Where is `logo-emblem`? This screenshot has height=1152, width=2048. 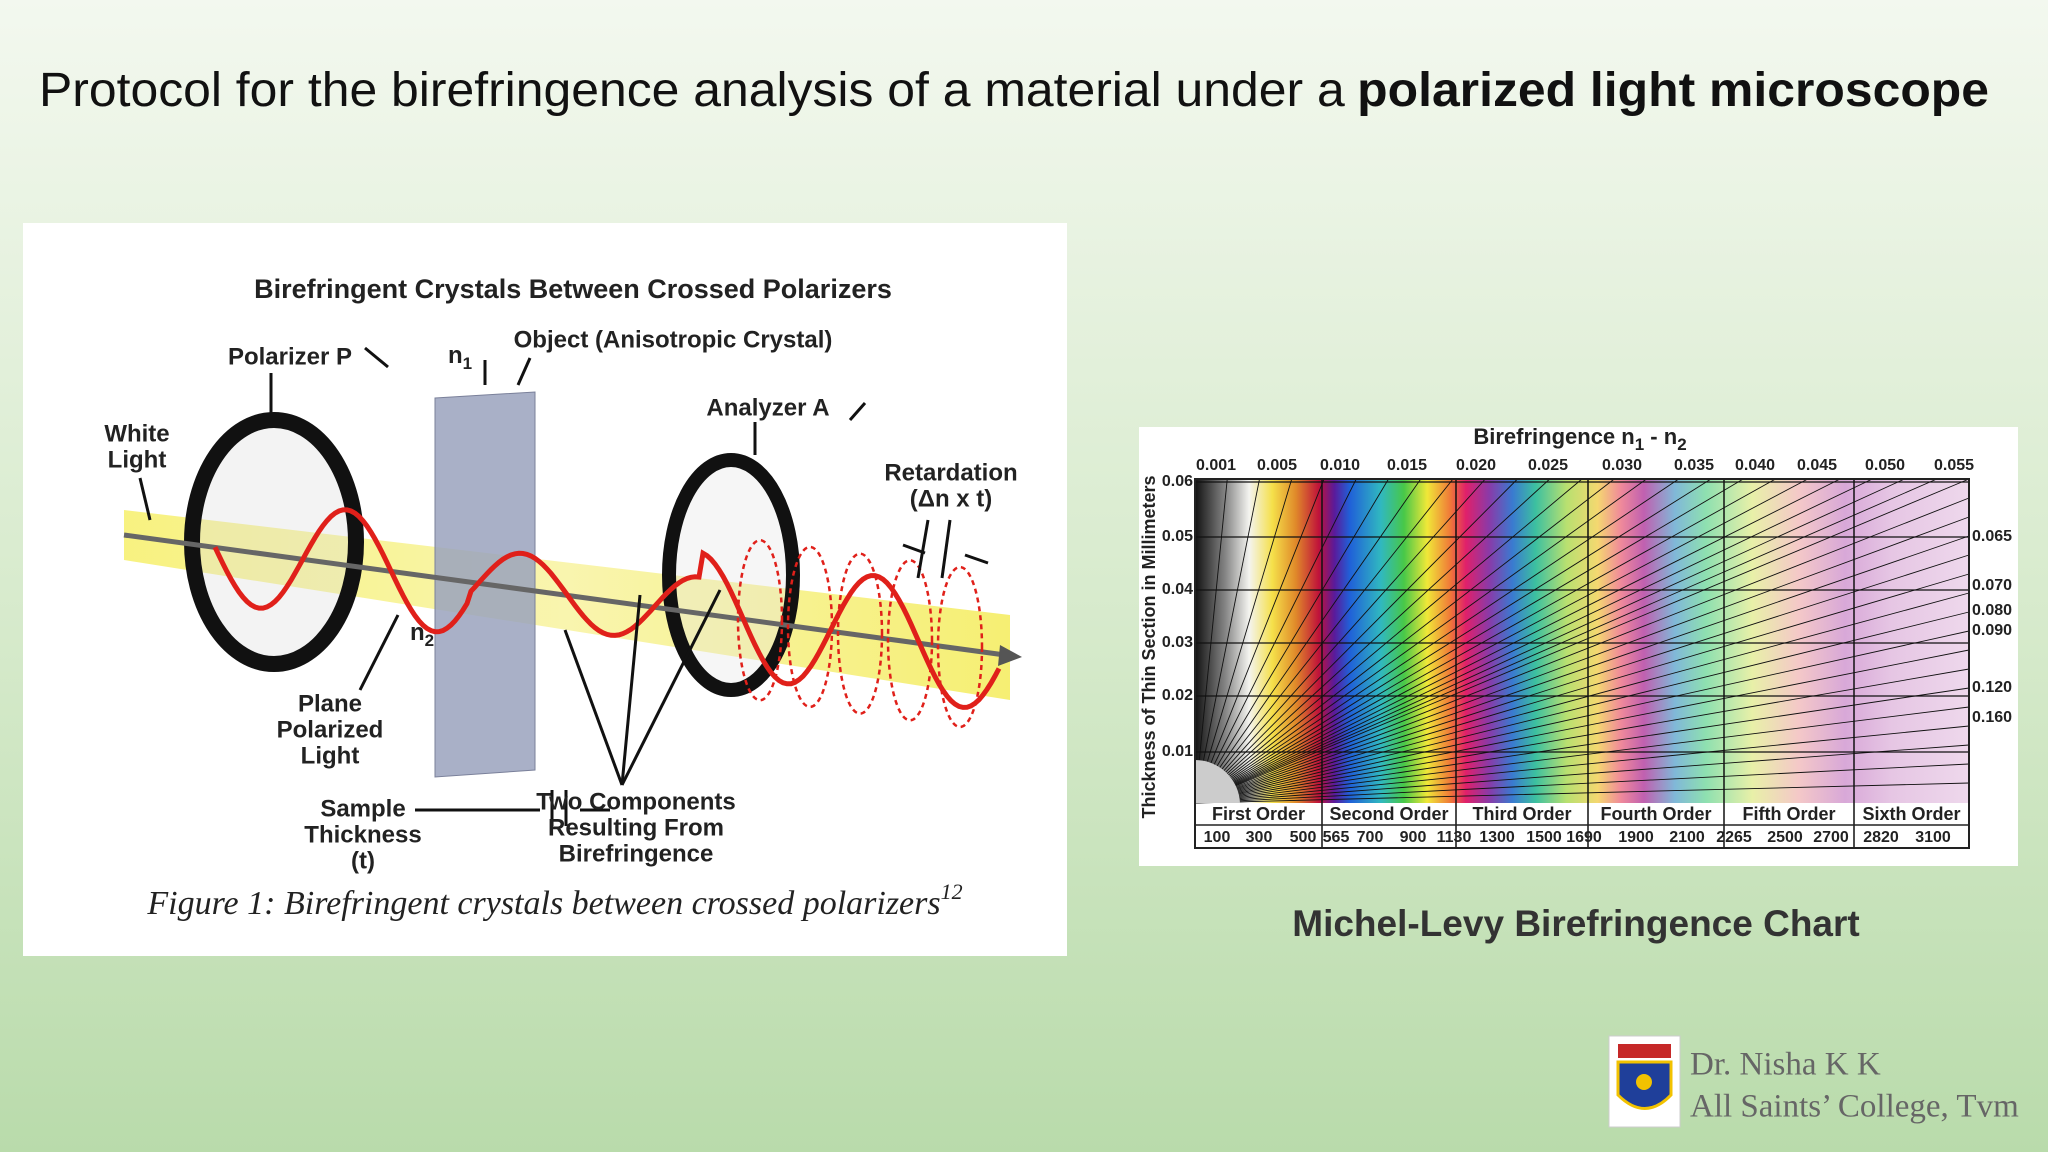 logo-emblem is located at coordinates (1644, 1082).